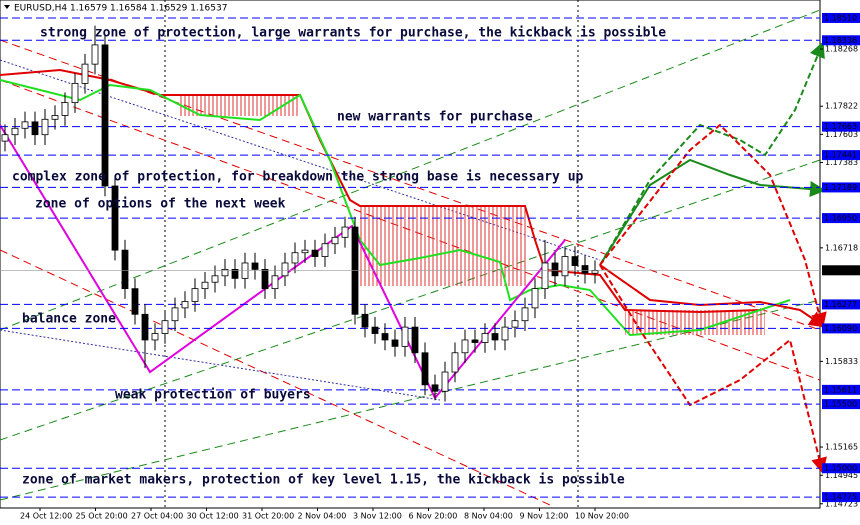  Describe the element at coordinates (102, 516) in the screenshot. I see `x-tick-label: 25 Oct 20:00` at that location.